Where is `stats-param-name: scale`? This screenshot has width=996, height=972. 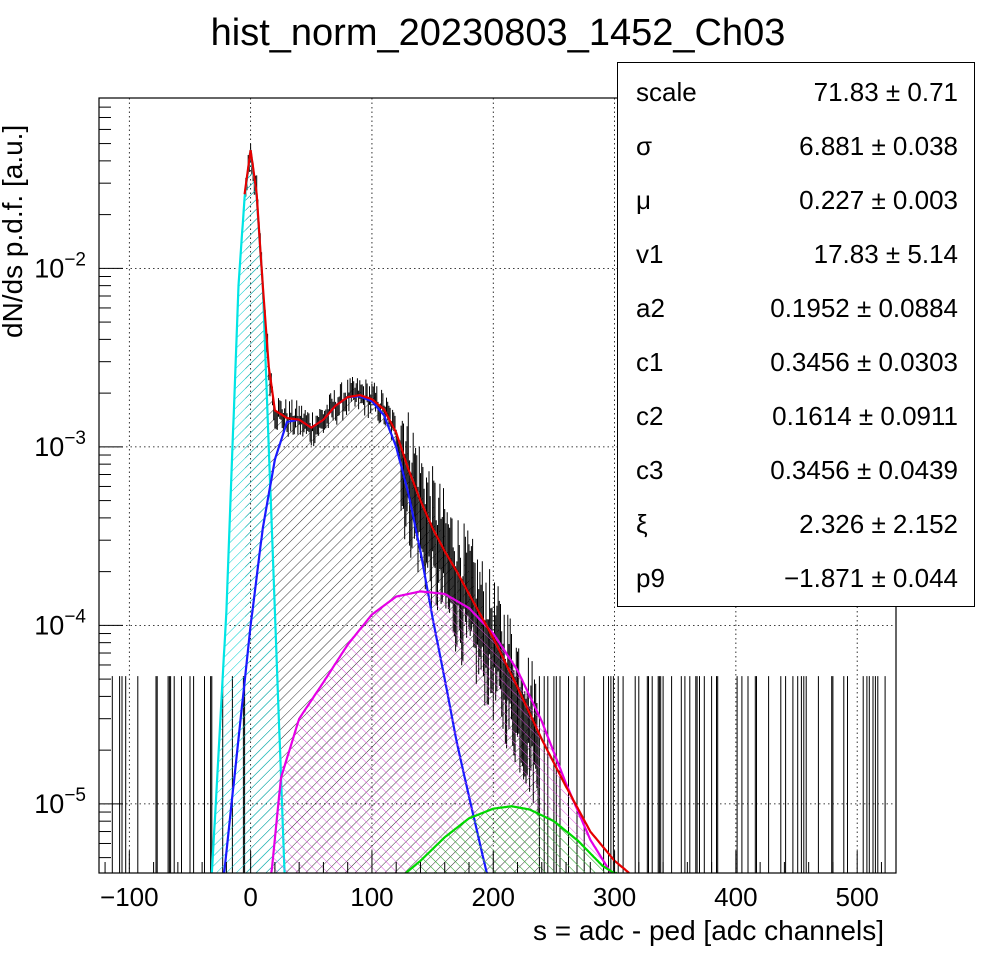 stats-param-name: scale is located at coordinates (666, 92).